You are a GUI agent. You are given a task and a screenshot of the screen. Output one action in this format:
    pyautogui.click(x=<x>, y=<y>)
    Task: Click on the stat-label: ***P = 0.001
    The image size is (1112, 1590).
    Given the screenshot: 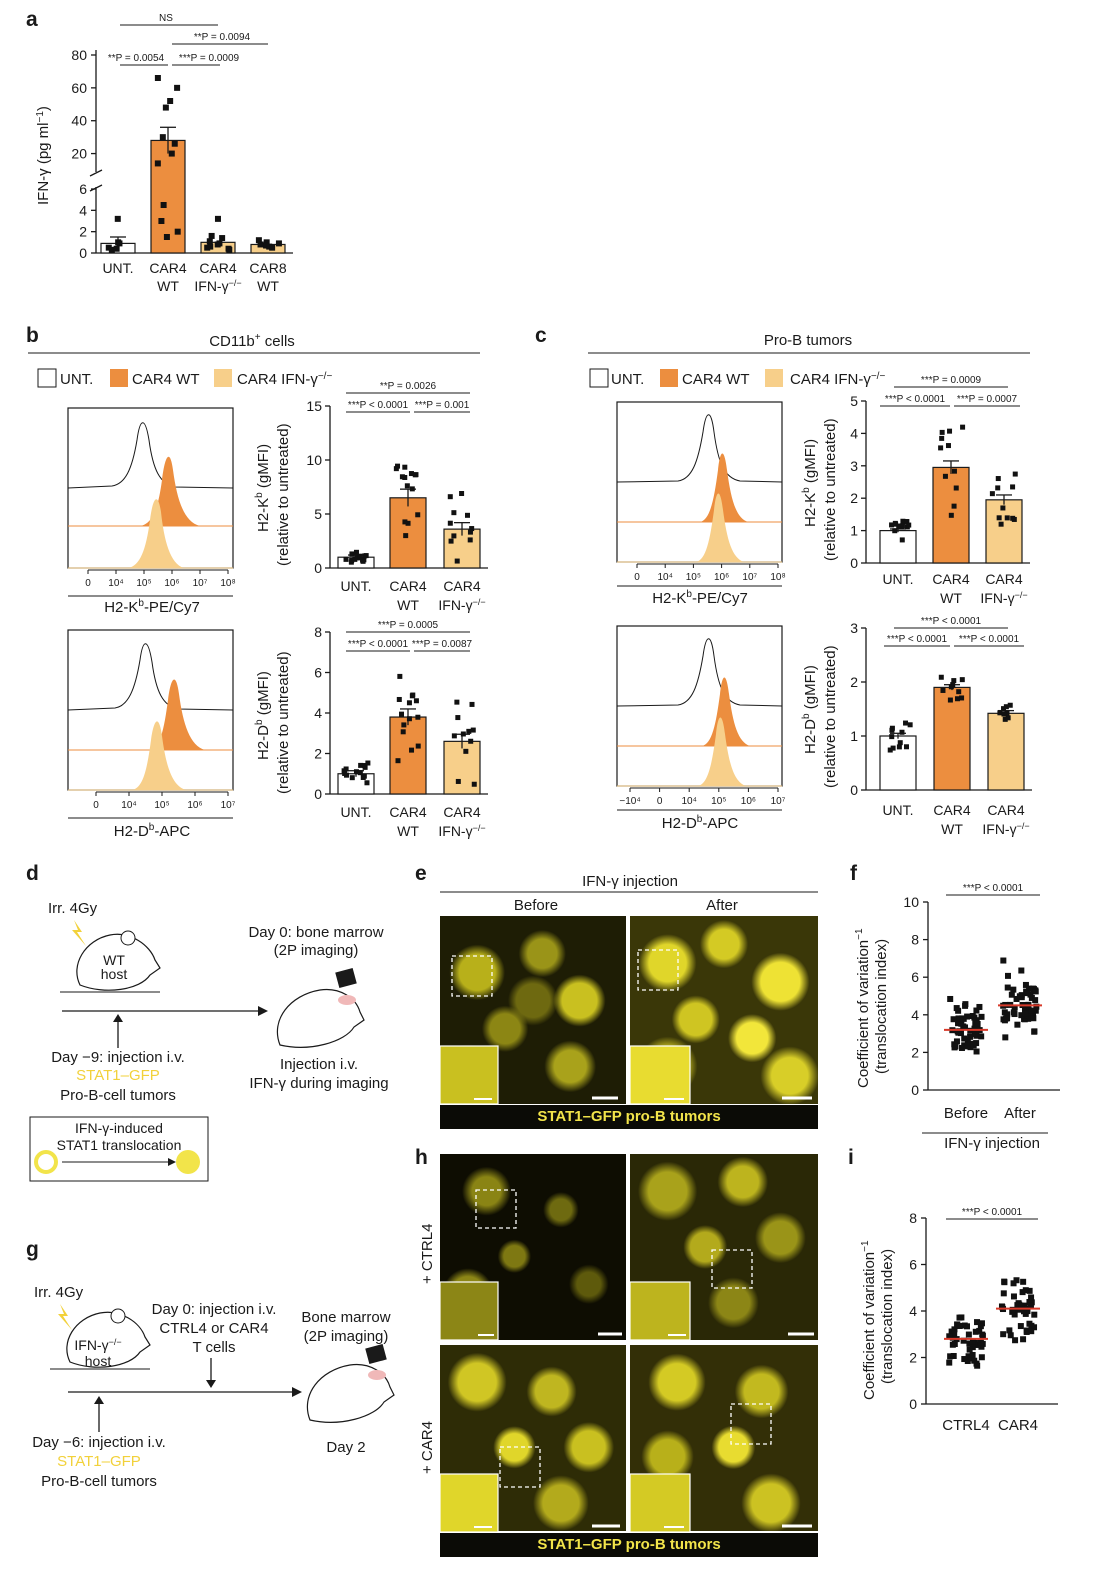 What is the action you would take?
    pyautogui.click(x=442, y=405)
    